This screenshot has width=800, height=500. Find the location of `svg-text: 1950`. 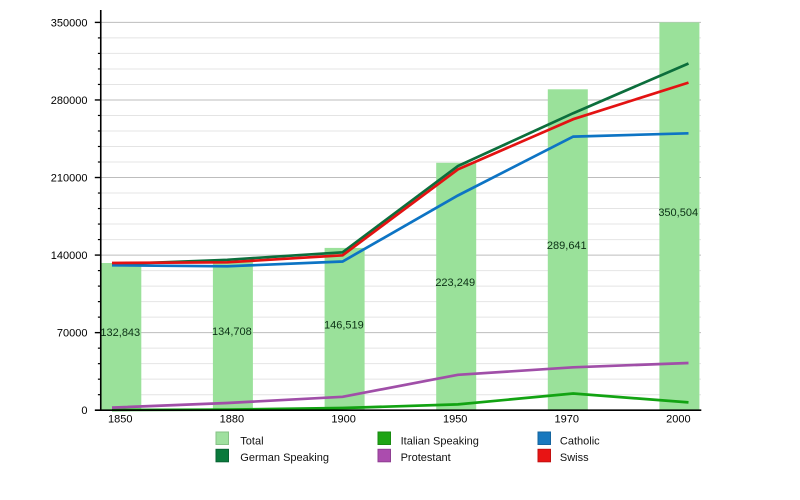

svg-text: 1950 is located at coordinates (455, 420).